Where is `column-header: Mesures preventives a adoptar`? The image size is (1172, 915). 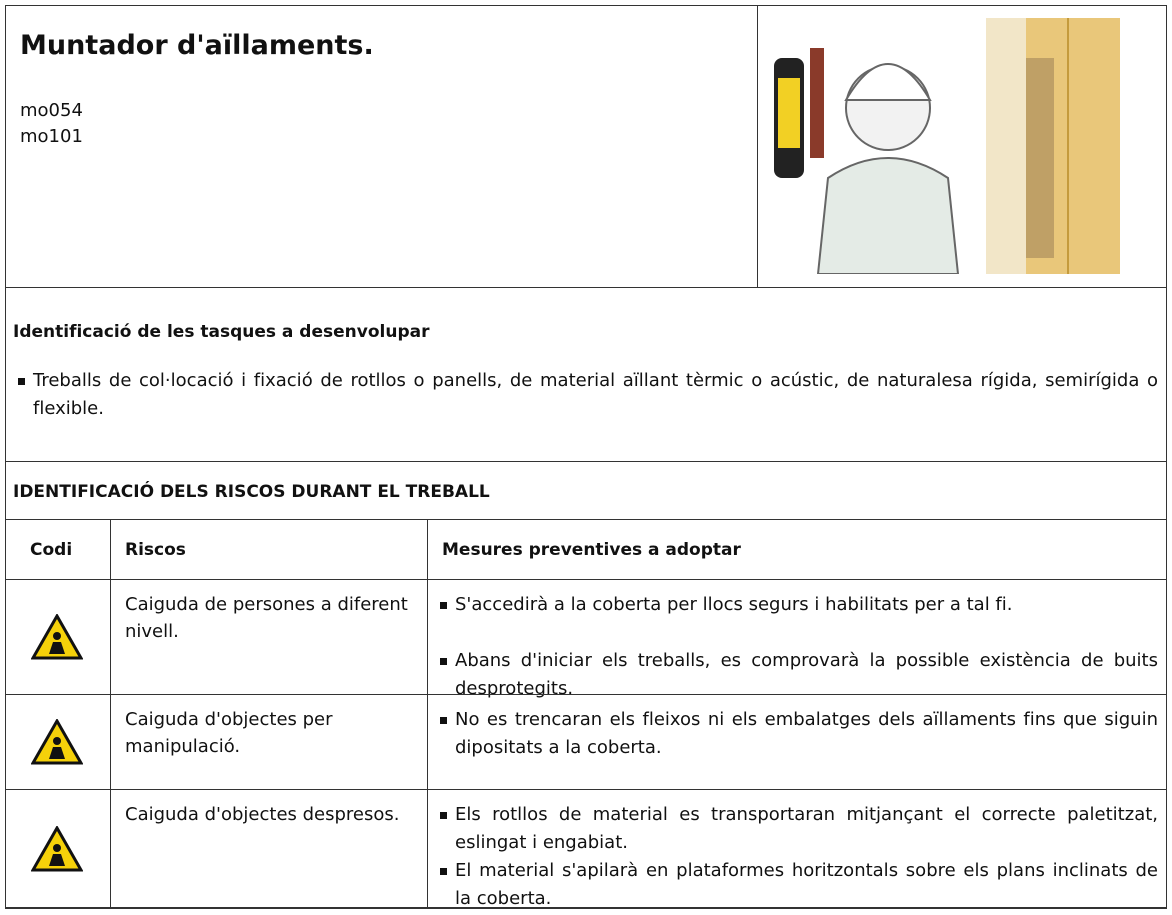
column-header: Mesures preventives a adoptar is located at coordinates (591, 550).